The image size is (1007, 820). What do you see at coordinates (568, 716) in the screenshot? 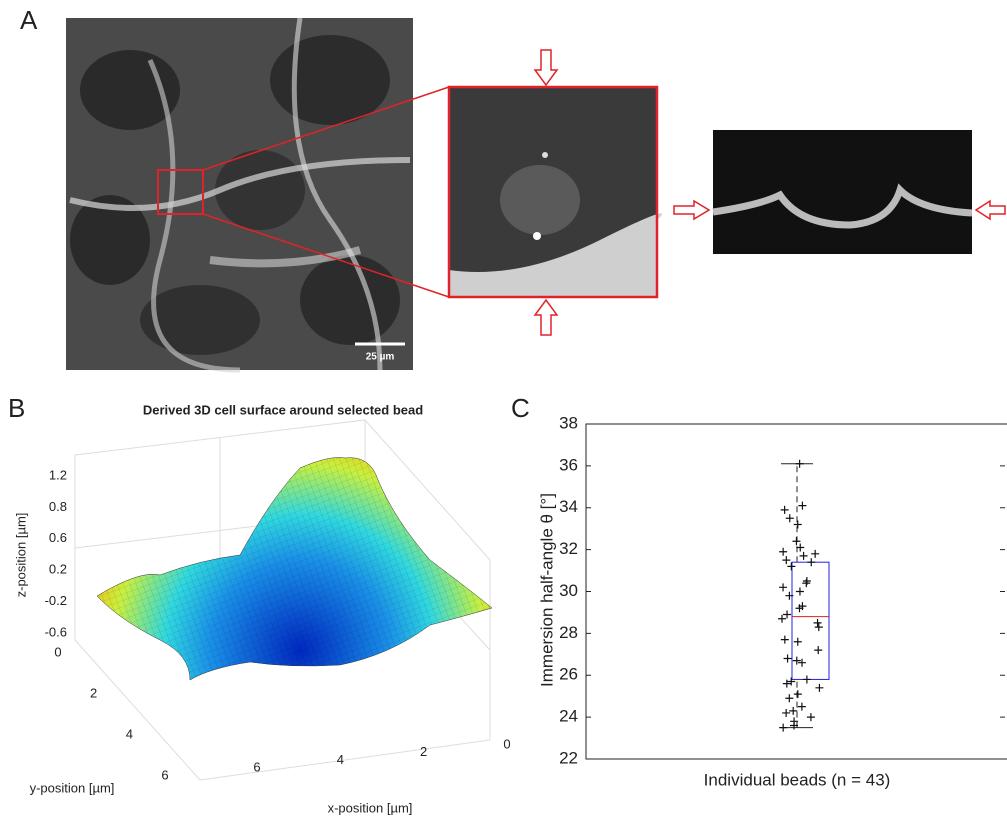
I see `y-tick-label: 24` at bounding box center [568, 716].